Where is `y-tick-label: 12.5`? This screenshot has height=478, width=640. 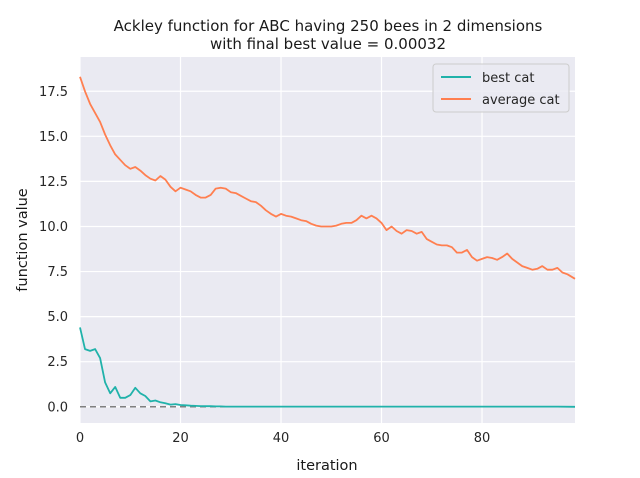
y-tick-label: 12.5 is located at coordinates (53, 182).